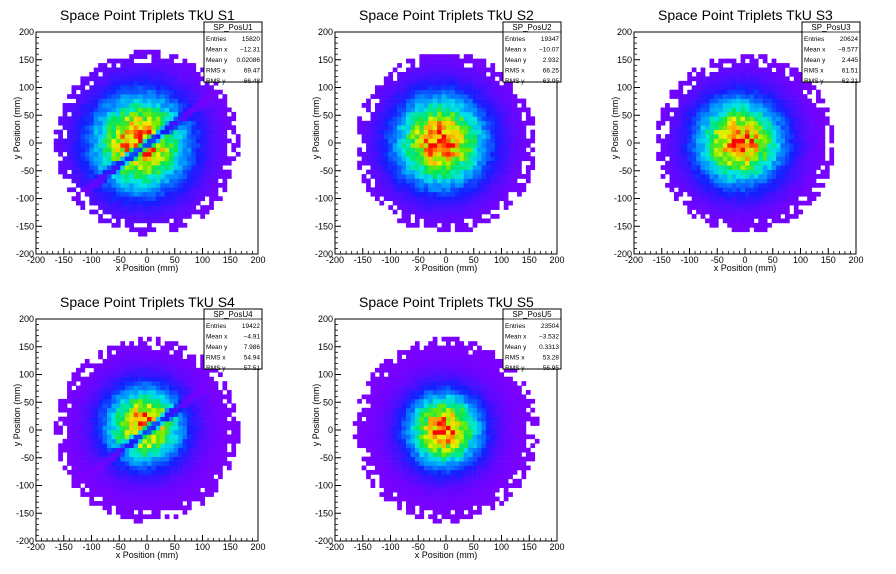 The image size is (896, 574). What do you see at coordinates (418, 260) in the screenshot?
I see `x-tick-label: -50` at bounding box center [418, 260].